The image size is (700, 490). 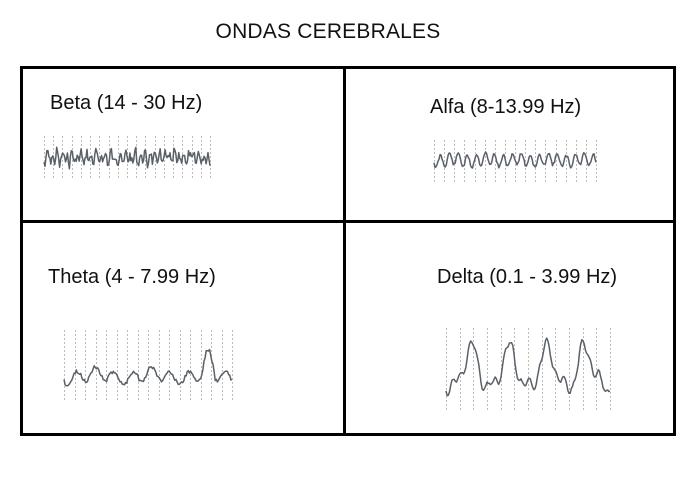 What do you see at coordinates (506, 107) in the screenshot?
I see `alfa-label: Alfa (8-13.99 Hz)` at bounding box center [506, 107].